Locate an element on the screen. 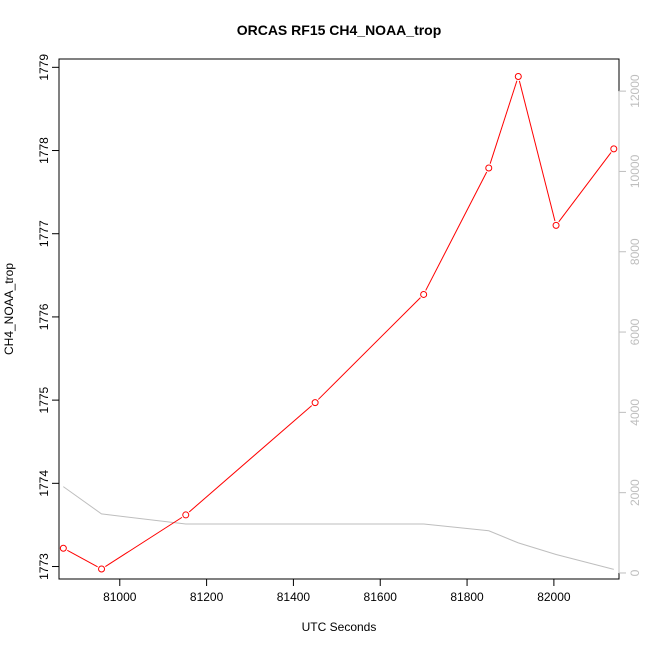 The height and width of the screenshot is (650, 650). y2-tick-label: 10000 is located at coordinates (635, 171).